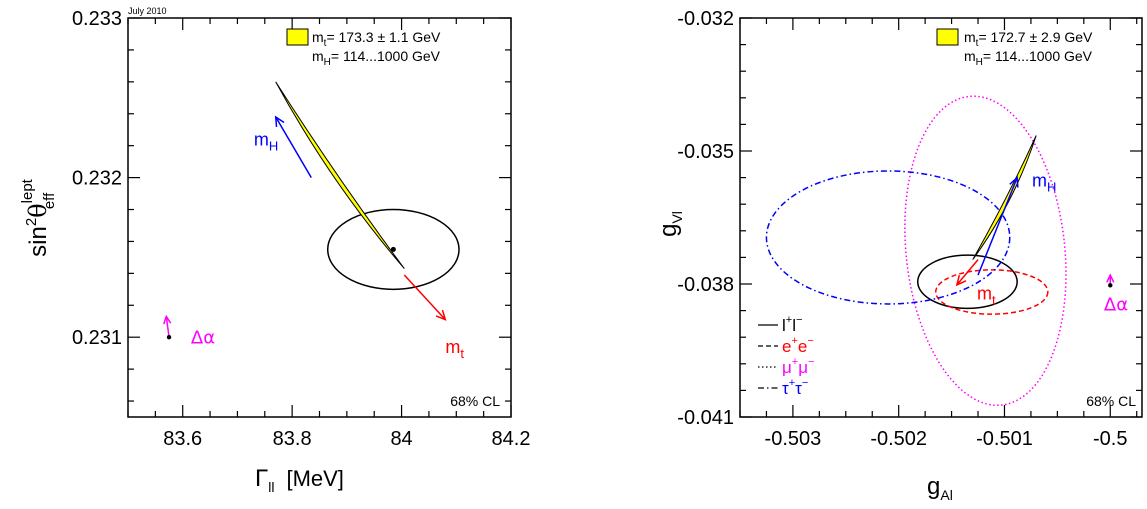  I want to click on date-note: July 2010, so click(147, 11).